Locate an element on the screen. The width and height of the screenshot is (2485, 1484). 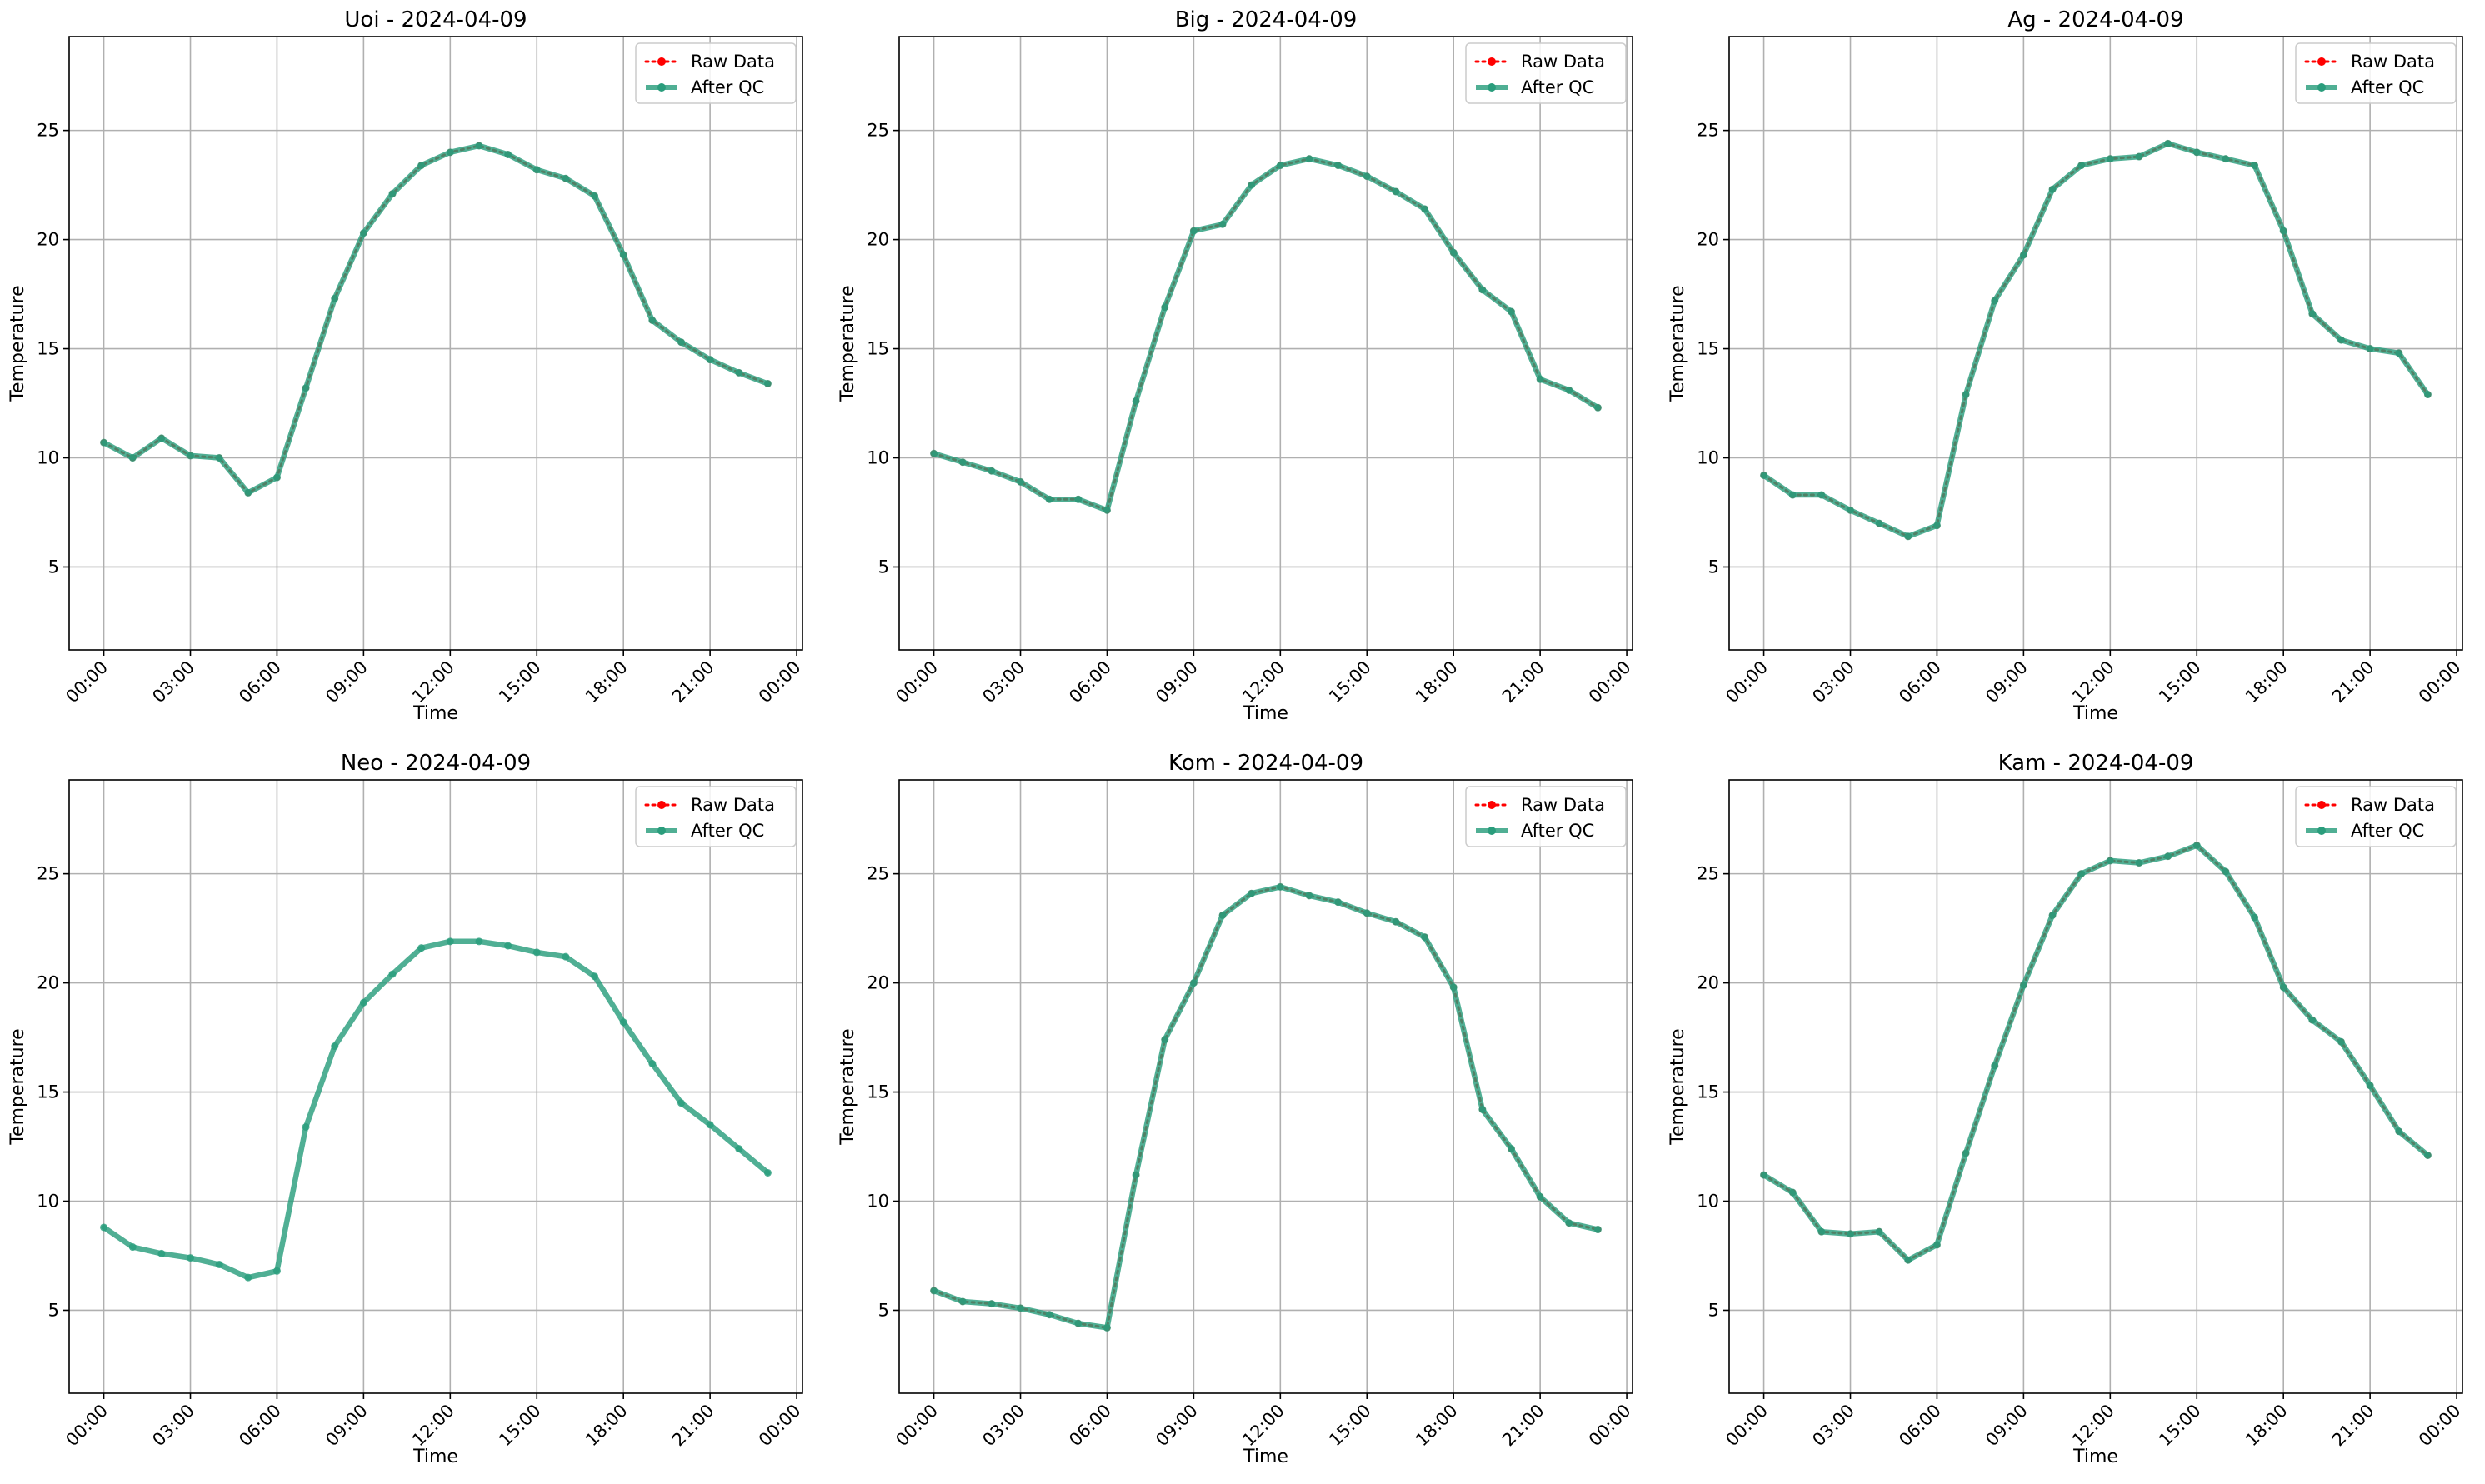
y-tick-label: 5 is located at coordinates (884, 1310).